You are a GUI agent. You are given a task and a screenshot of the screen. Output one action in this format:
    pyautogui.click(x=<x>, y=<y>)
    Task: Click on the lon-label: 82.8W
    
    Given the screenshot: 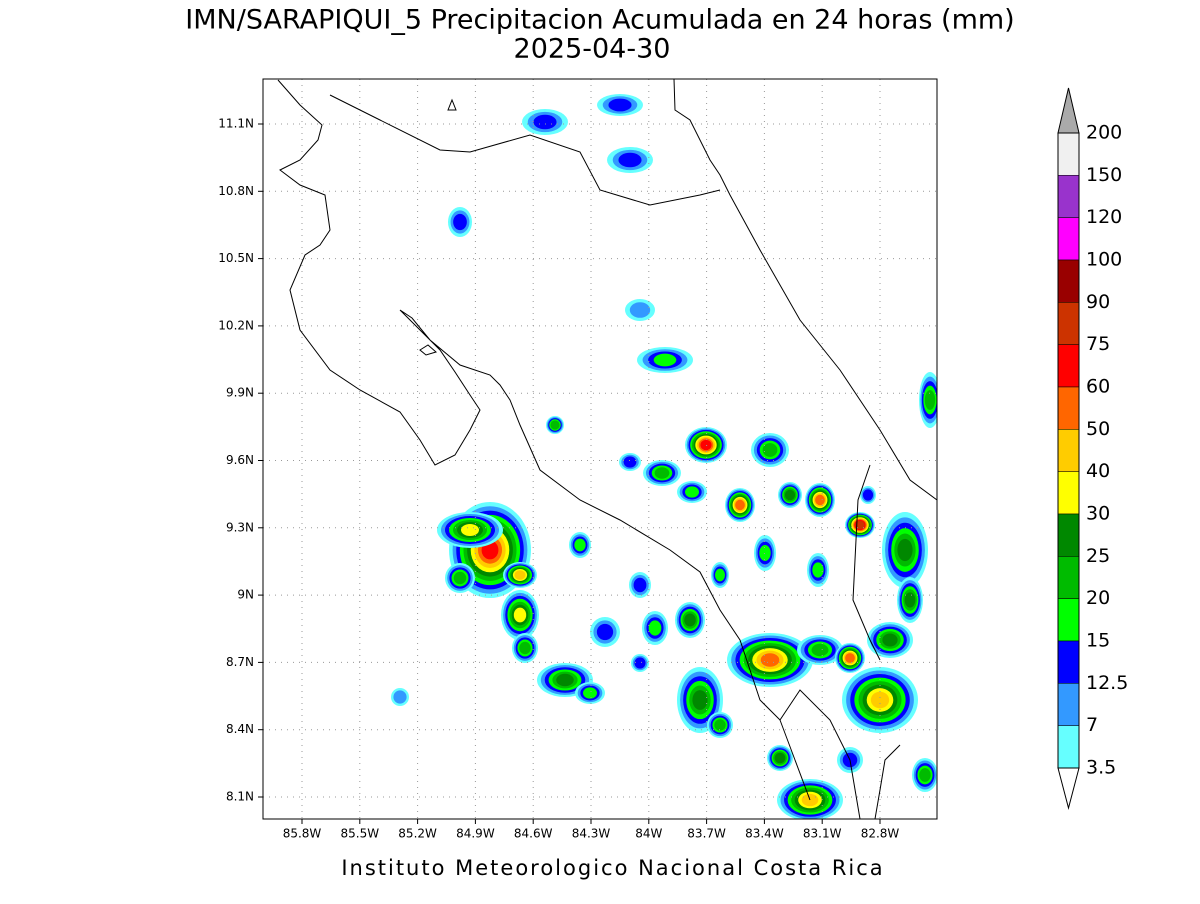 What is the action you would take?
    pyautogui.click(x=880, y=834)
    